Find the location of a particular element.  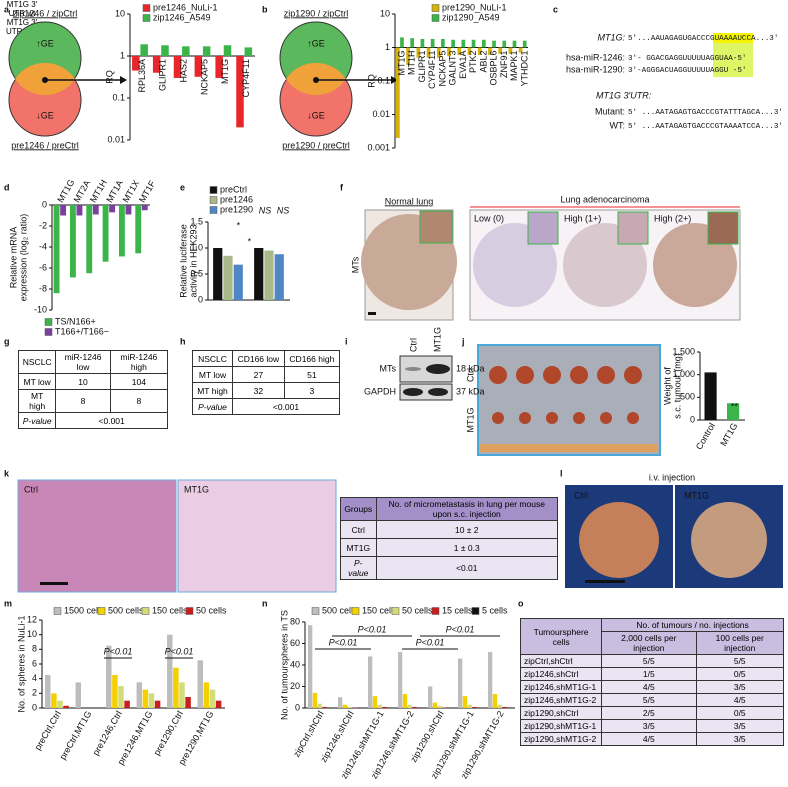

label: WT: is located at coordinates (618, 125).